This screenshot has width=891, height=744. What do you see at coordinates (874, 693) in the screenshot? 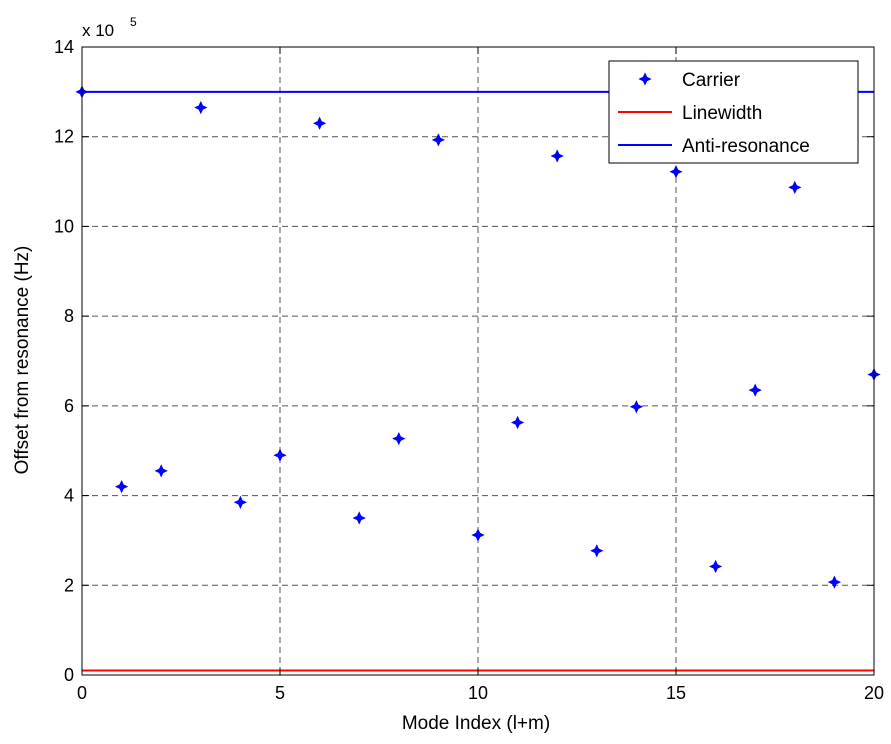
I see `x-tick-label: 20` at bounding box center [874, 693].